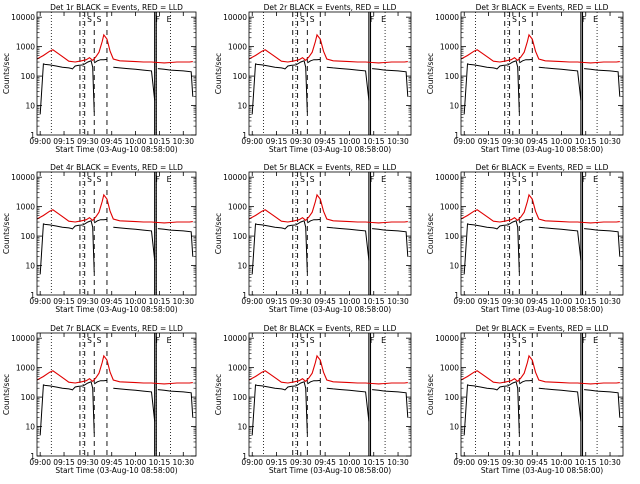 Image resolution: width=640 pixels, height=484 pixels. I want to click on lld-series-line, so click(115, 48).